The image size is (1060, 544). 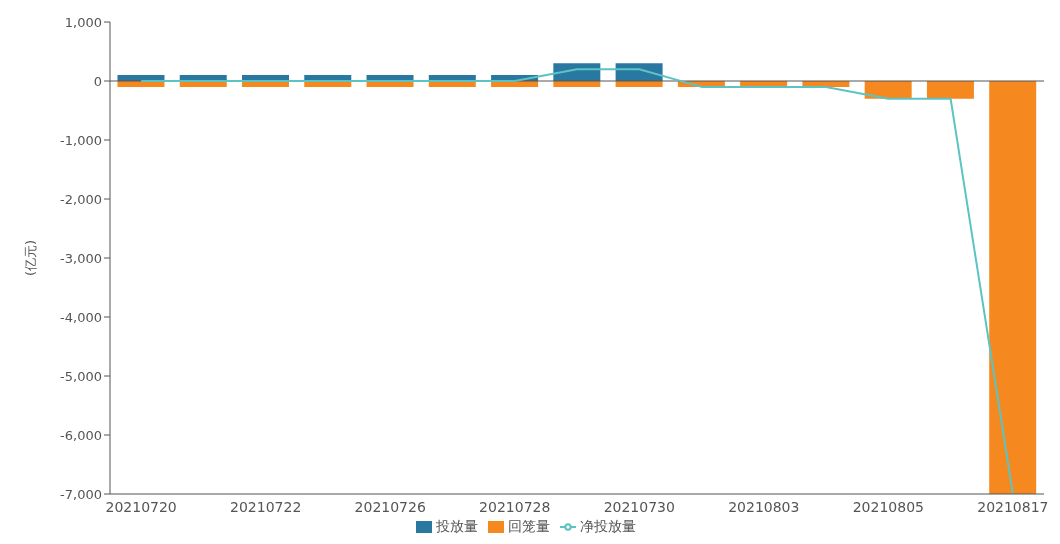 What do you see at coordinates (141, 506) in the screenshot?
I see `x-tick-label: 20210720` at bounding box center [141, 506].